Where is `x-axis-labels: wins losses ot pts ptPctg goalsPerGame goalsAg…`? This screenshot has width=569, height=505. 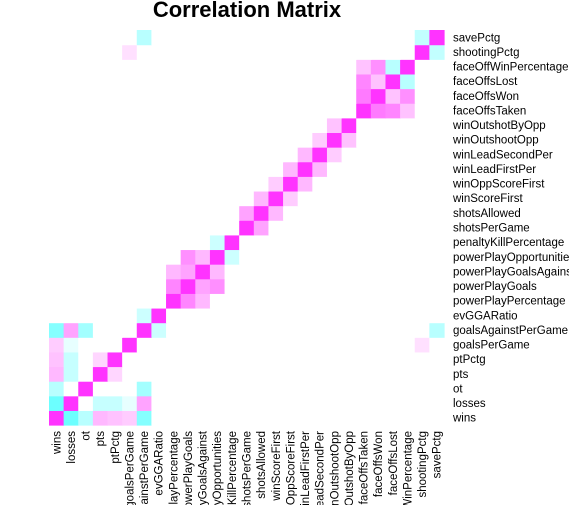
x-axis-labels: wins losses ot pts ptPctg goalsPerGame goalsAg… is located at coordinates (247, 467).